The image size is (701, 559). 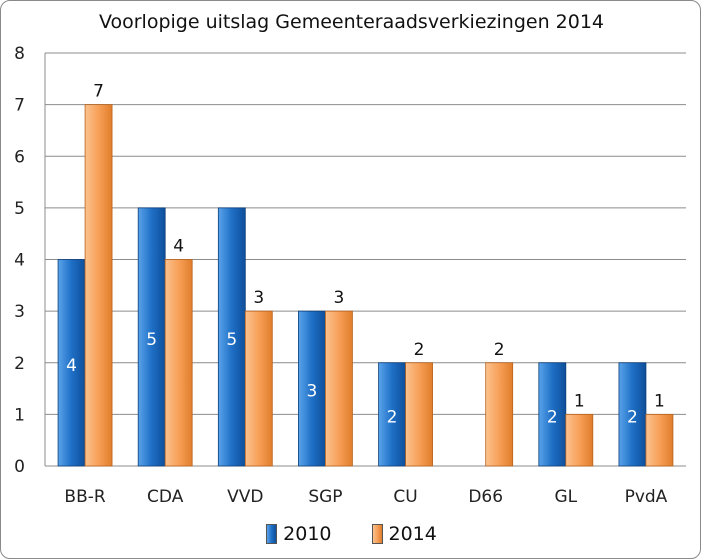 I want to click on bar-2014-PvdA, so click(x=659, y=440).